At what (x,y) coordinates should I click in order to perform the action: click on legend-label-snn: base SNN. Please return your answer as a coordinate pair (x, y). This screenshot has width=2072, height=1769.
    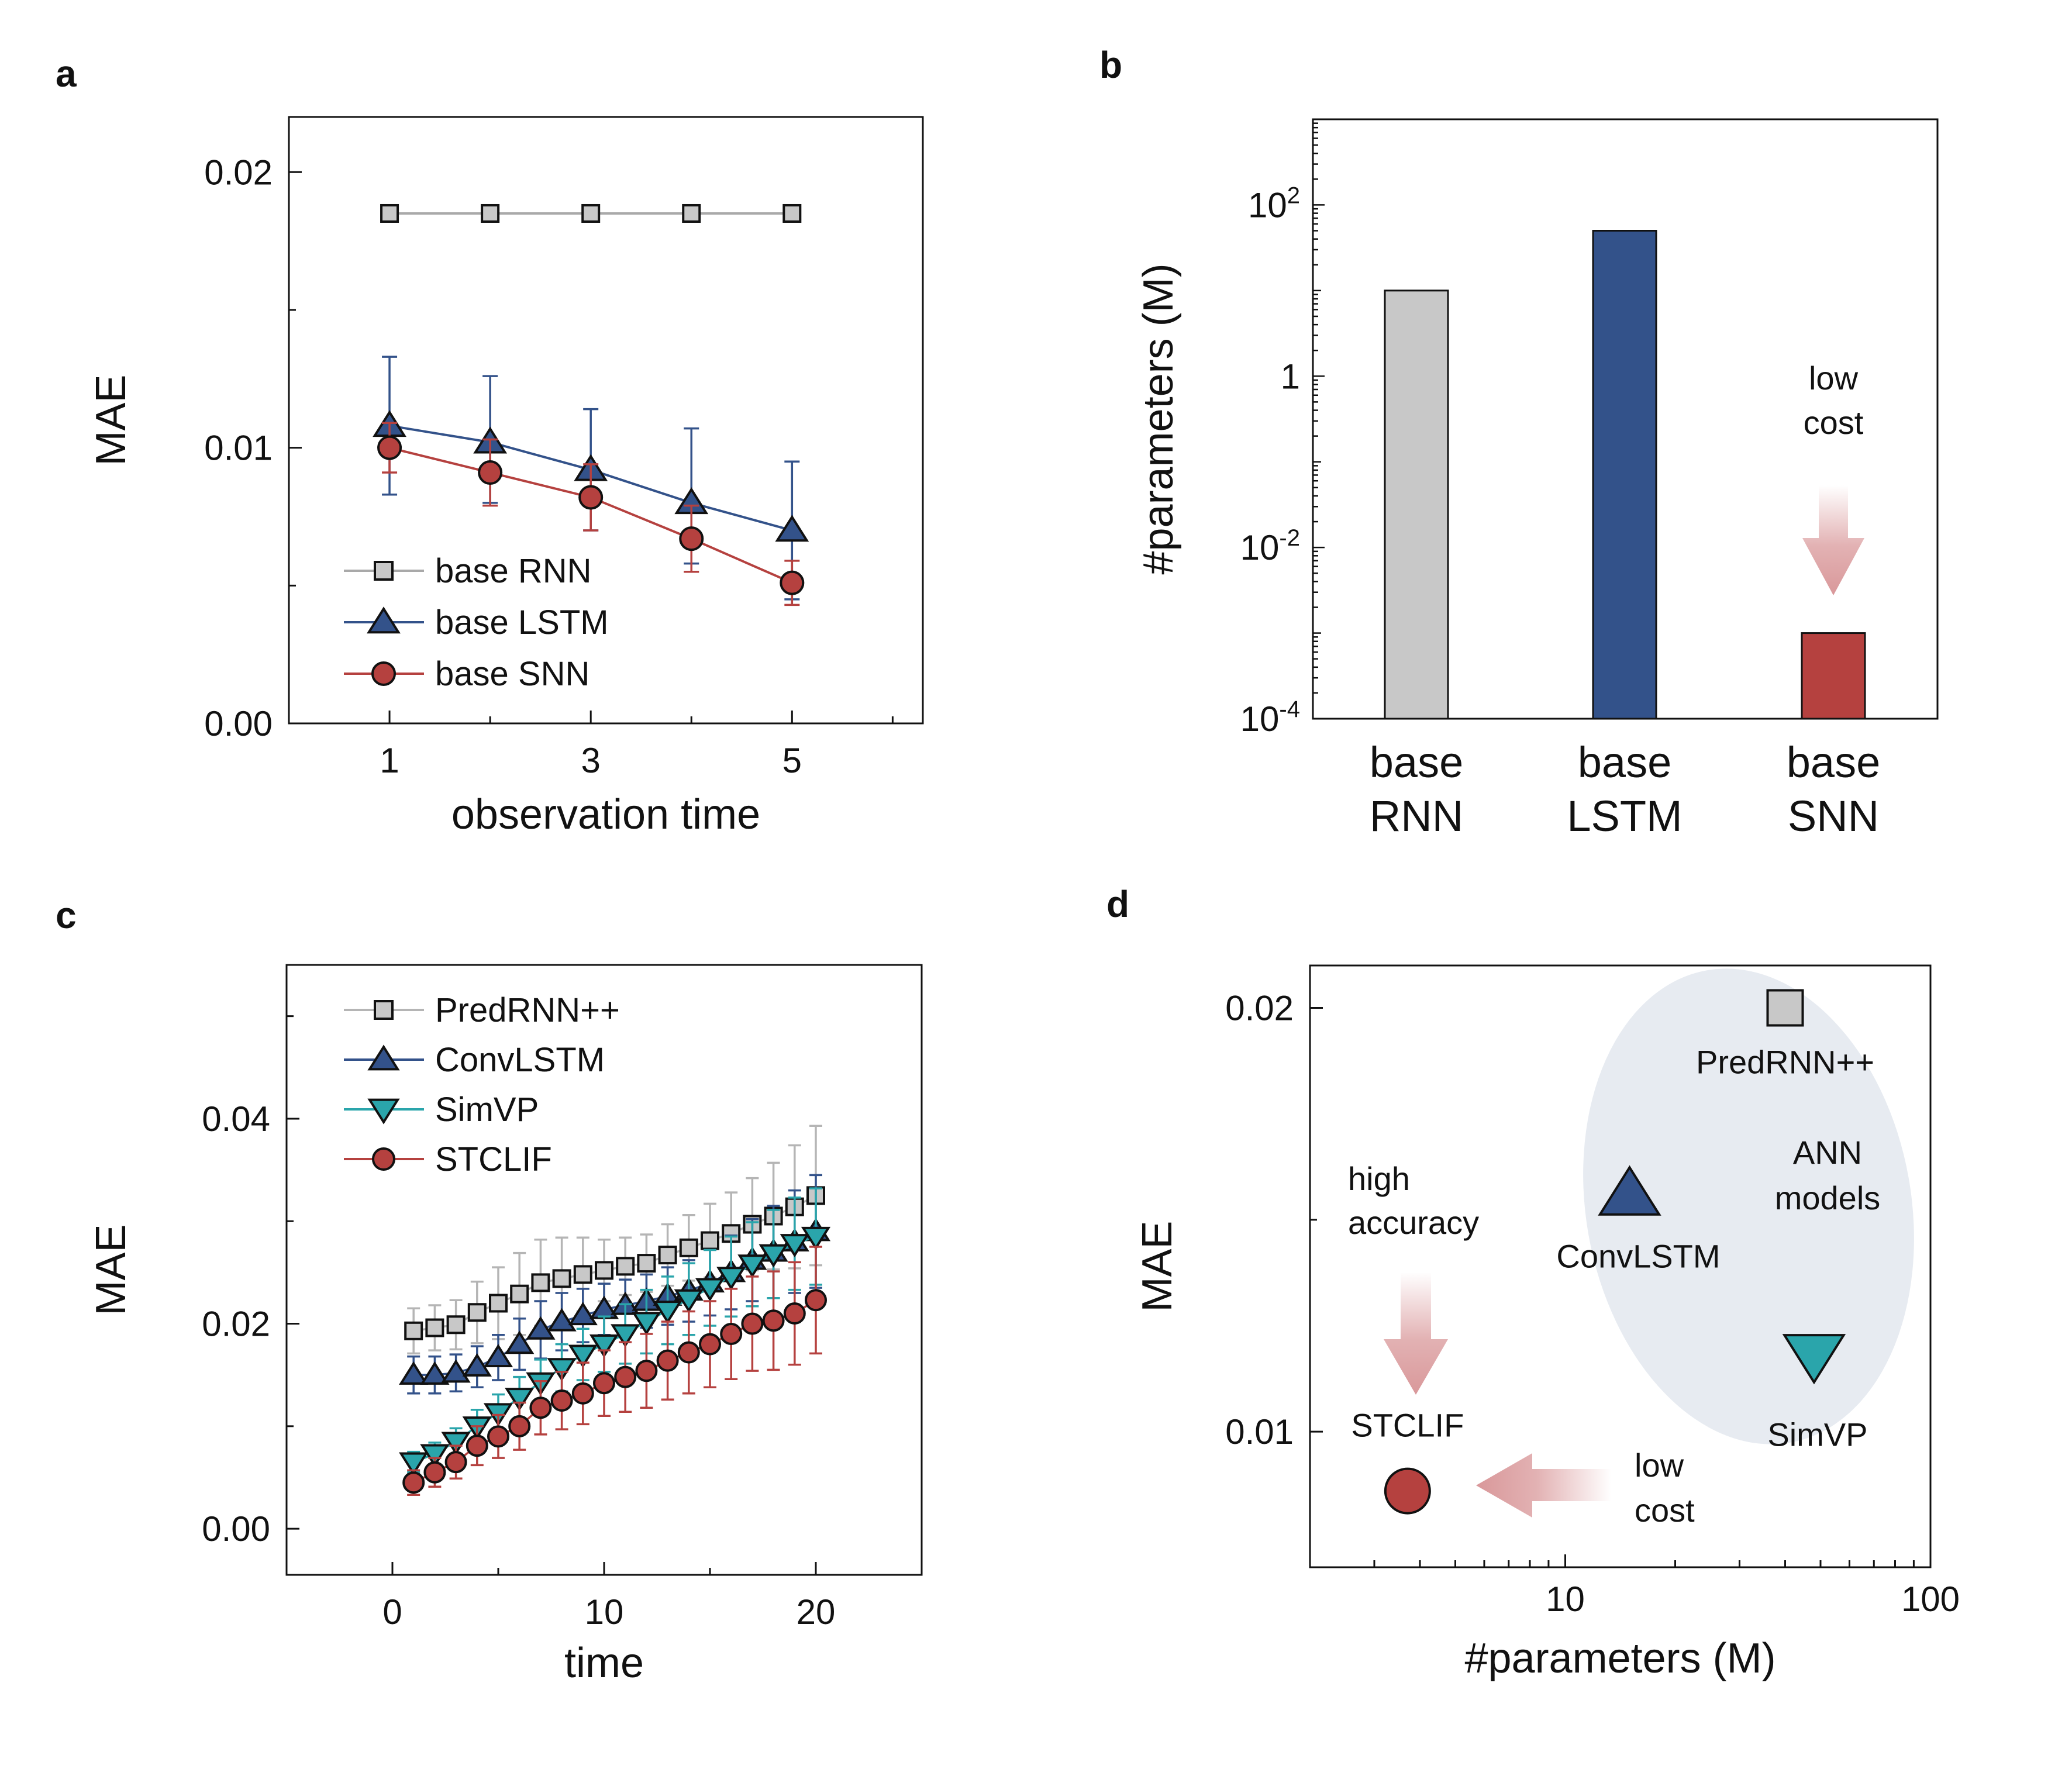
    Looking at the image, I should click on (512, 674).